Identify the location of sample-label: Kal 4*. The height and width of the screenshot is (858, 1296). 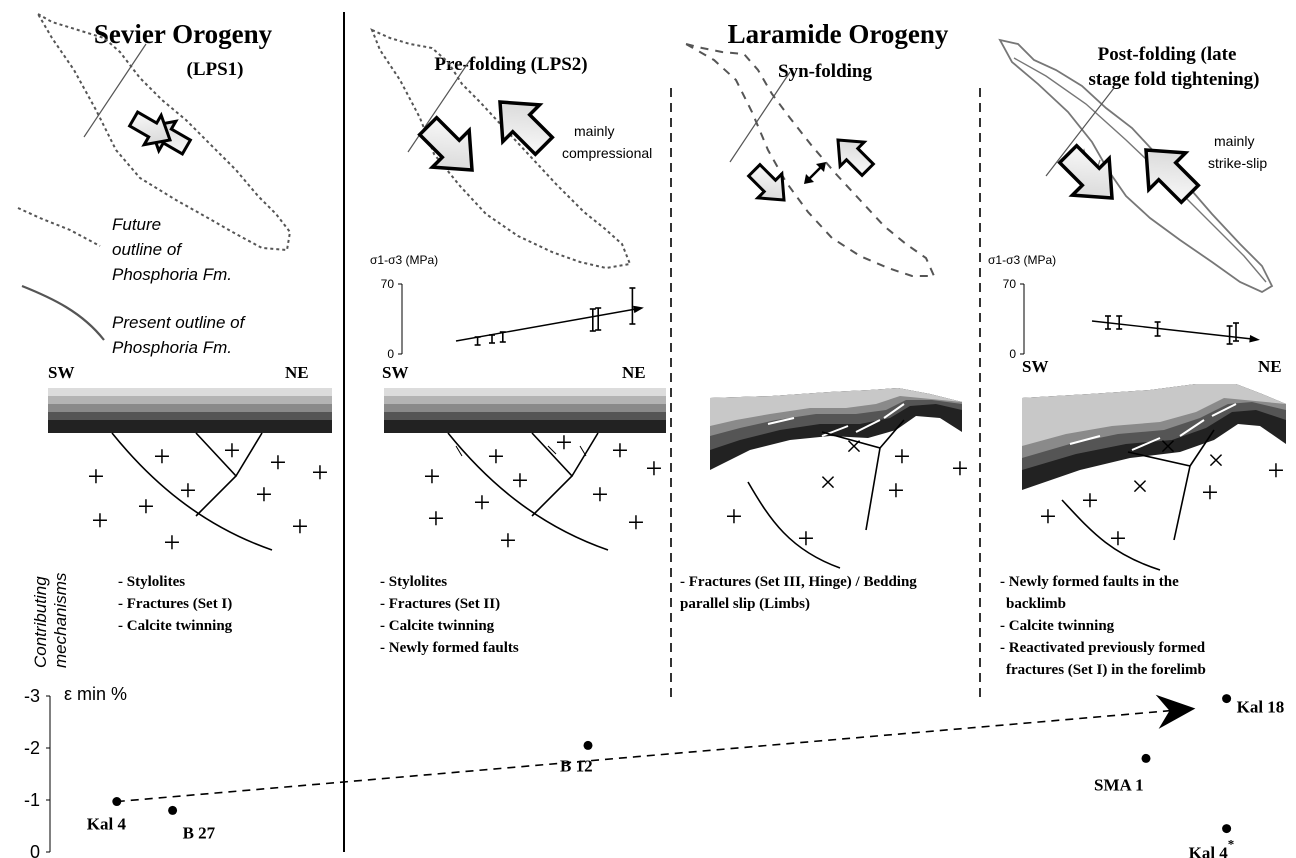
(1212, 847).